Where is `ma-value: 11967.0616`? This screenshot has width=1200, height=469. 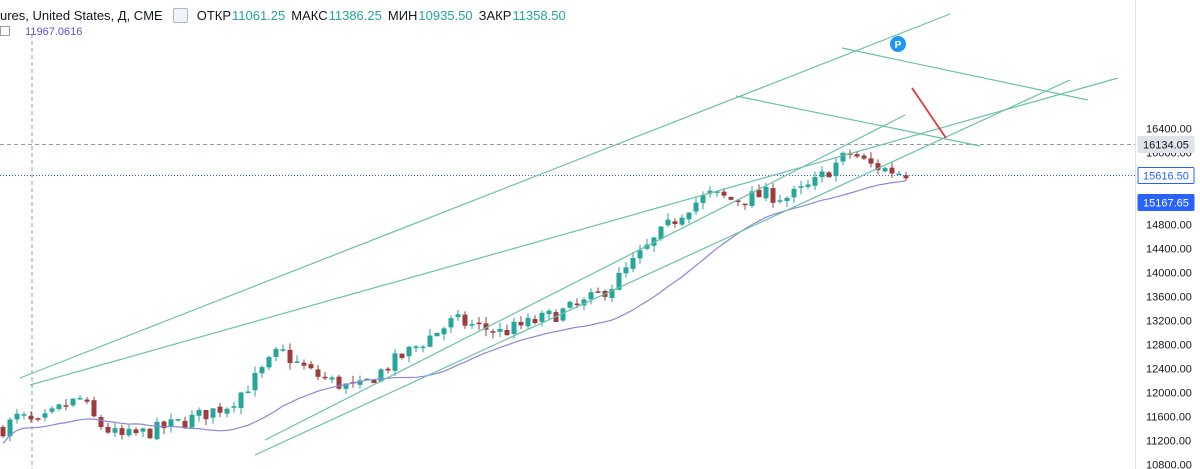 ma-value: 11967.0616 is located at coordinates (54, 32).